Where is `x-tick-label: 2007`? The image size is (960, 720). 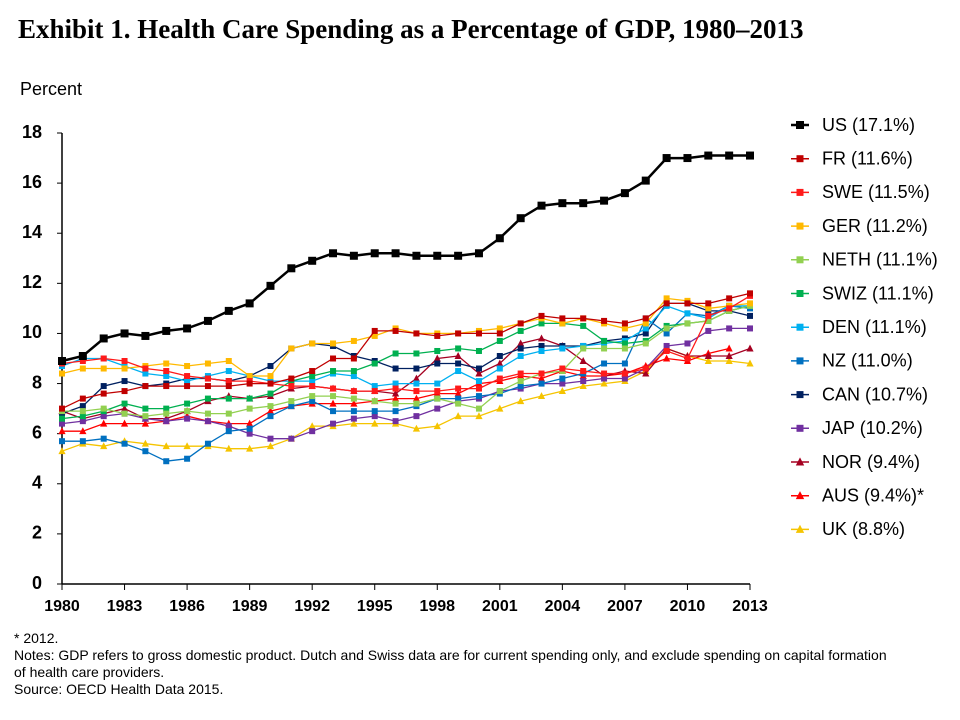 x-tick-label: 2007 is located at coordinates (625, 606).